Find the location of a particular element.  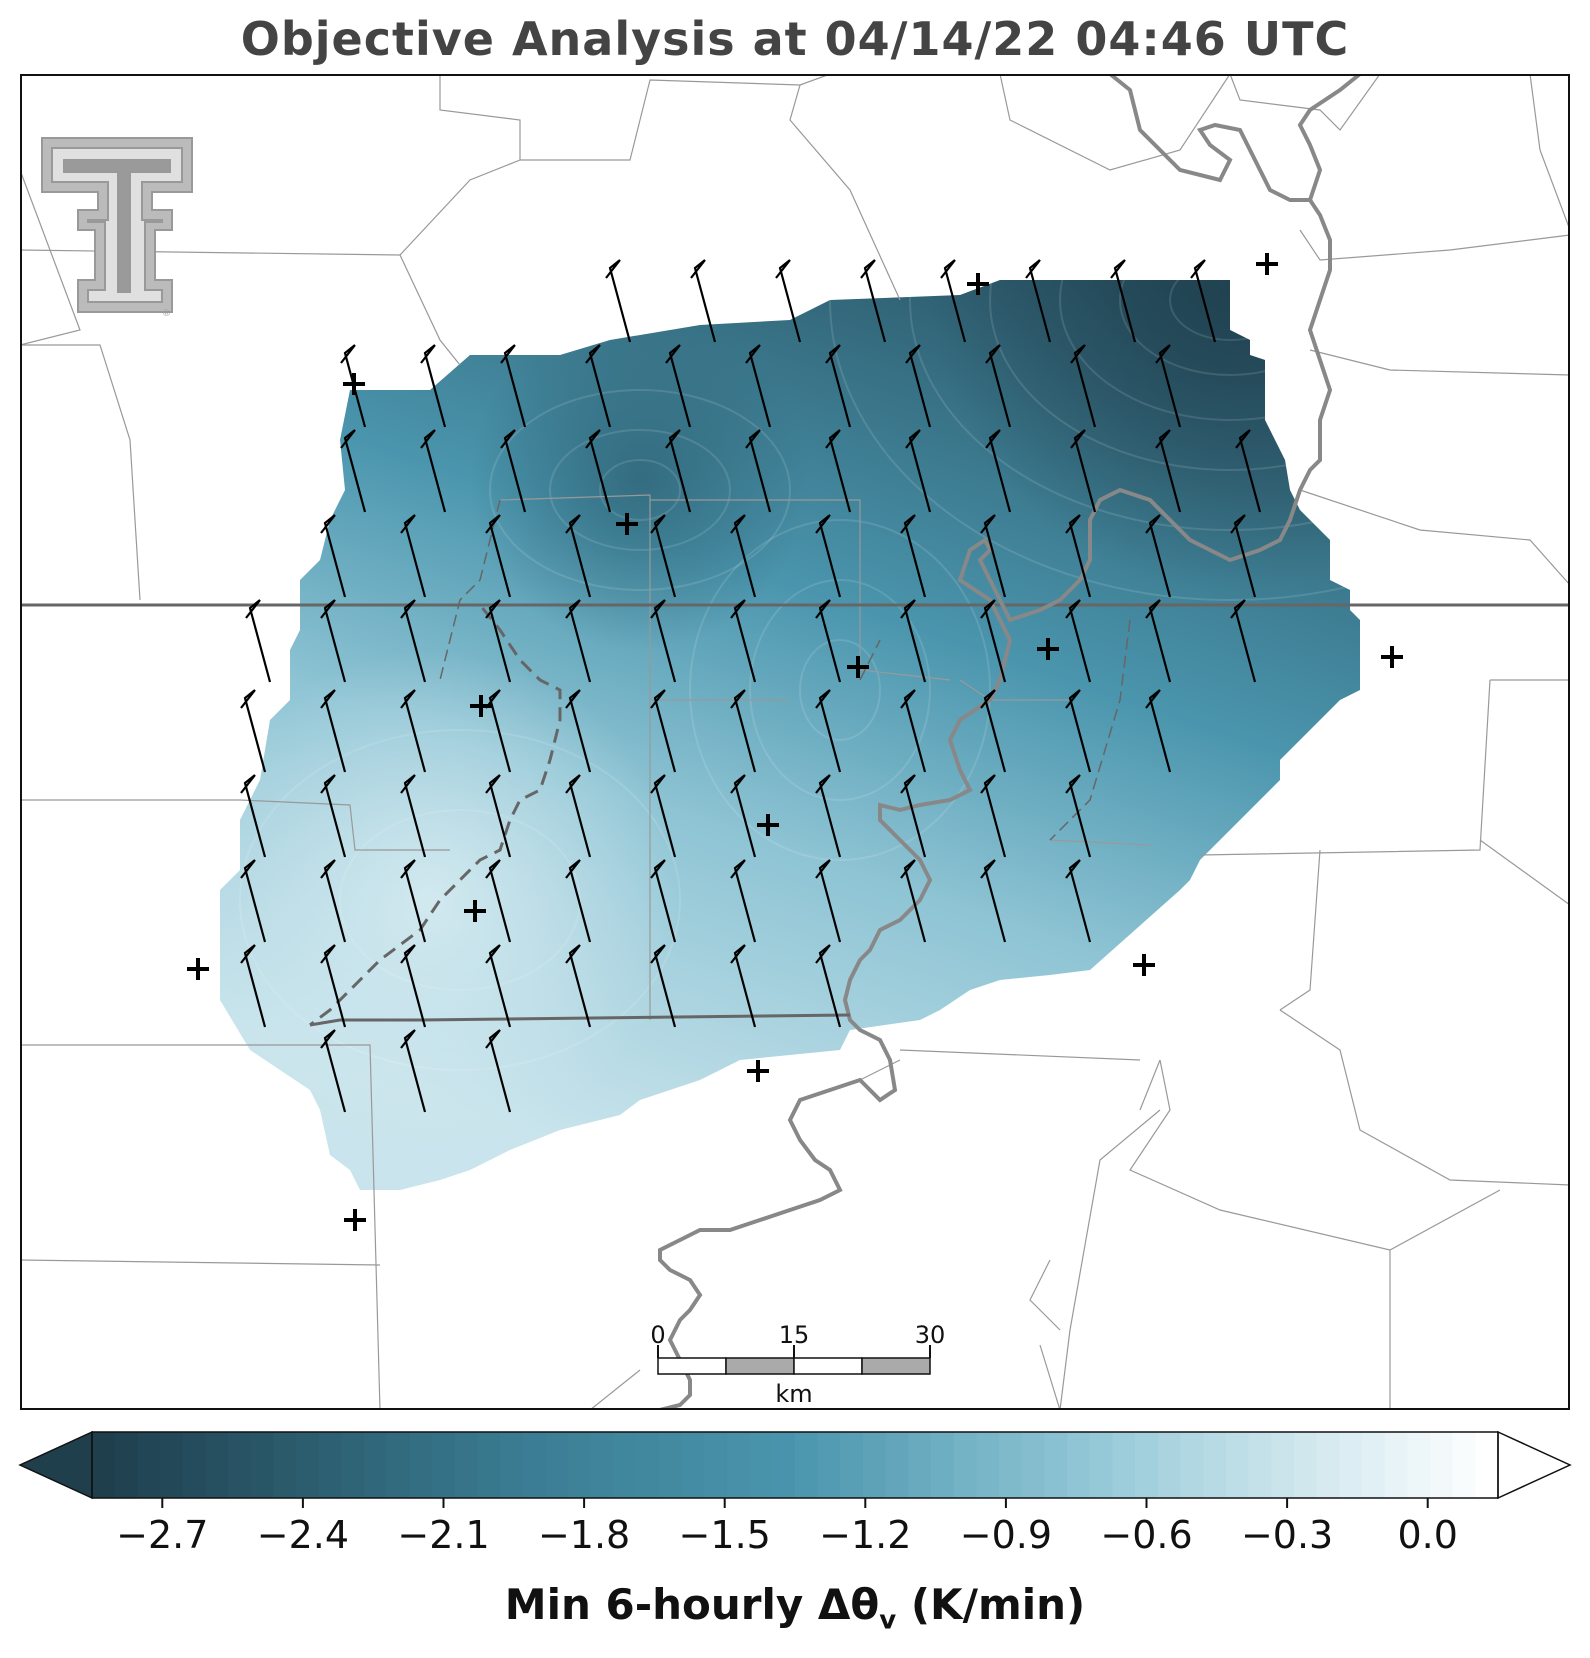

scale-tick-15: 15 is located at coordinates (794, 1335).